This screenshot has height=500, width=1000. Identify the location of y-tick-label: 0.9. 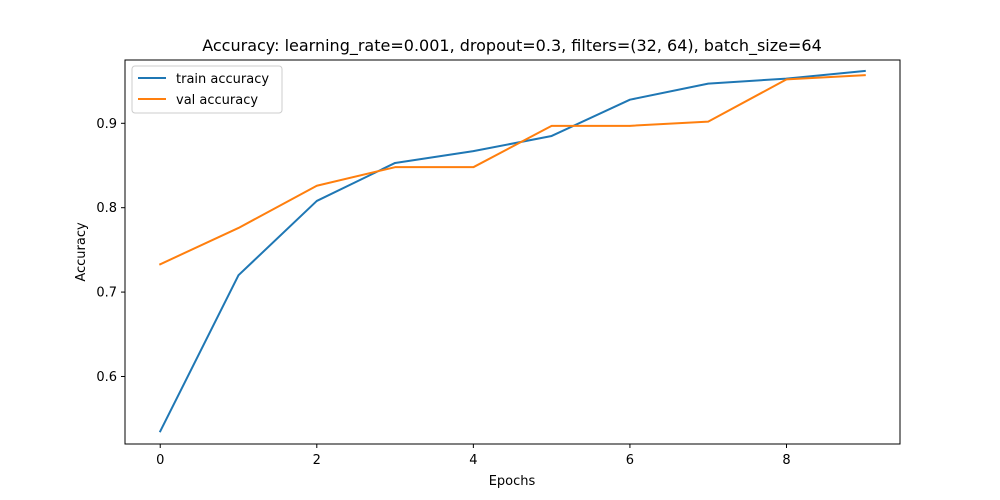
(106, 124).